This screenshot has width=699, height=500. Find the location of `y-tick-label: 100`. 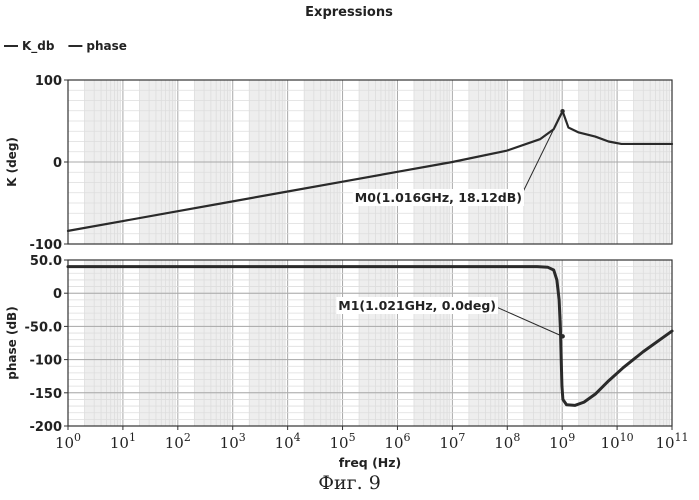

y-tick-label: 100 is located at coordinates (48, 81).